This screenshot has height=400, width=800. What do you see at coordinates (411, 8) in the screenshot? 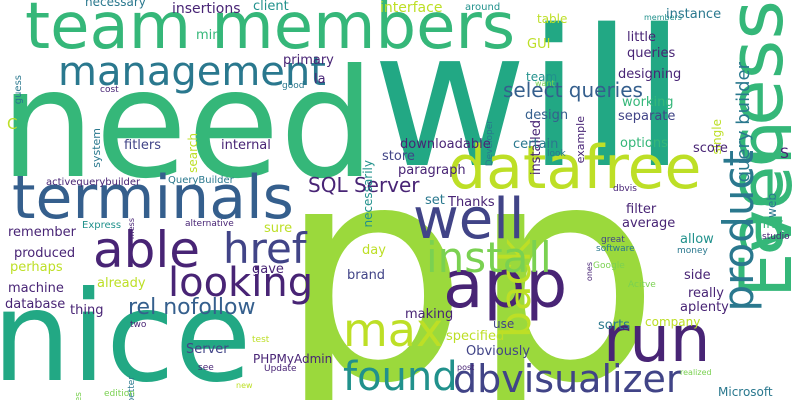
I see `word-interface: interface` at bounding box center [411, 8].